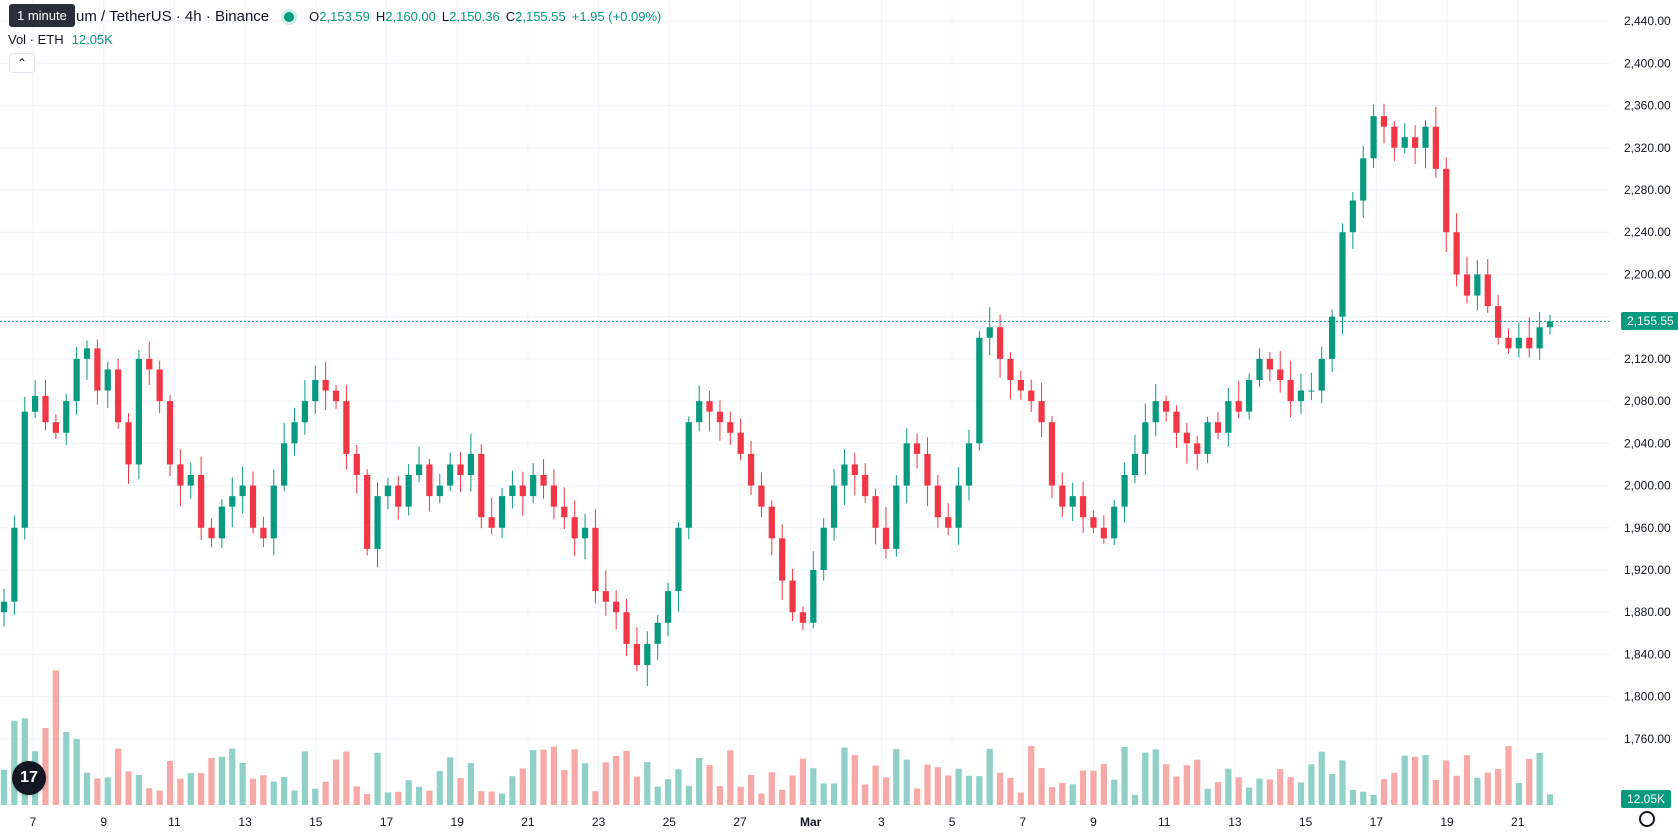 The image size is (1678, 840). I want to click on low-label: L, so click(445, 16).